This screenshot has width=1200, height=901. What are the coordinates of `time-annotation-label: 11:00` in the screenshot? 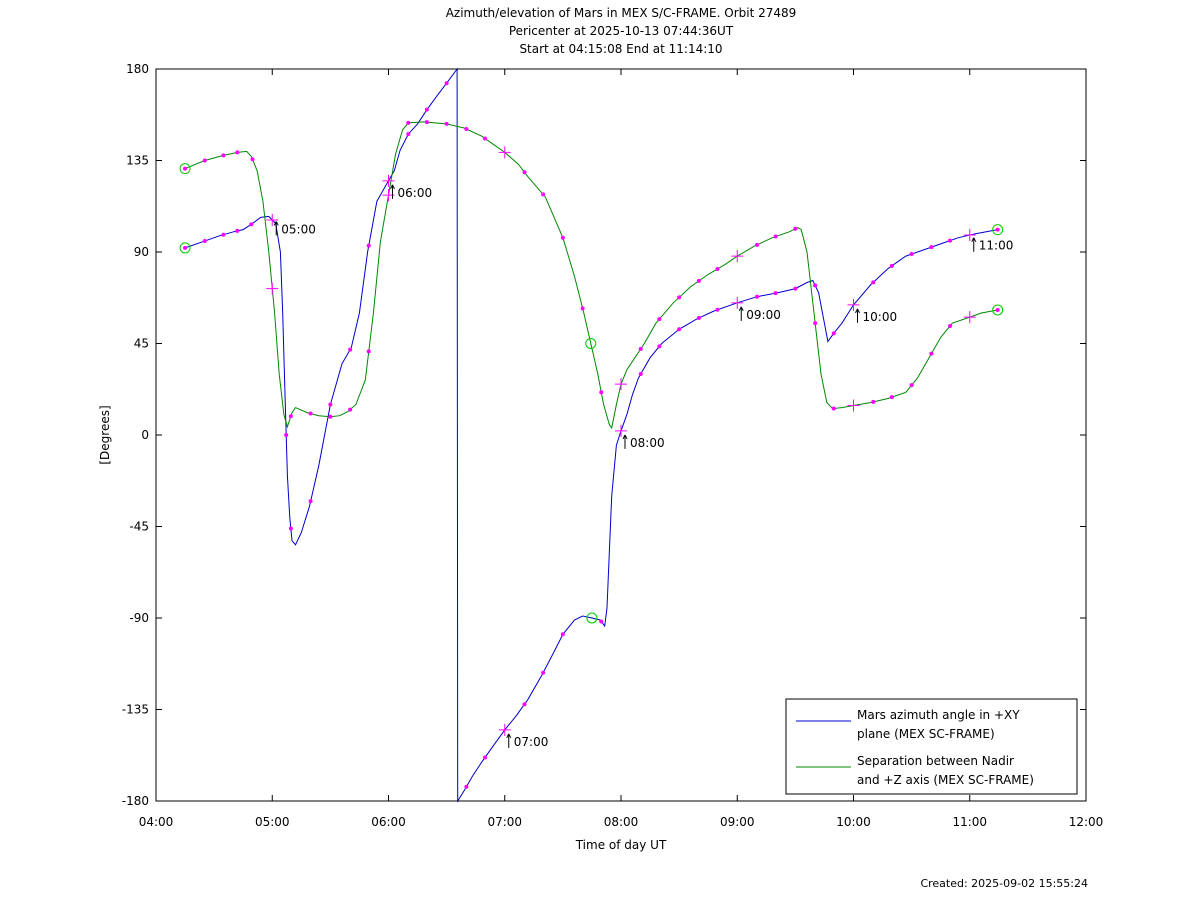 It's located at (996, 246).